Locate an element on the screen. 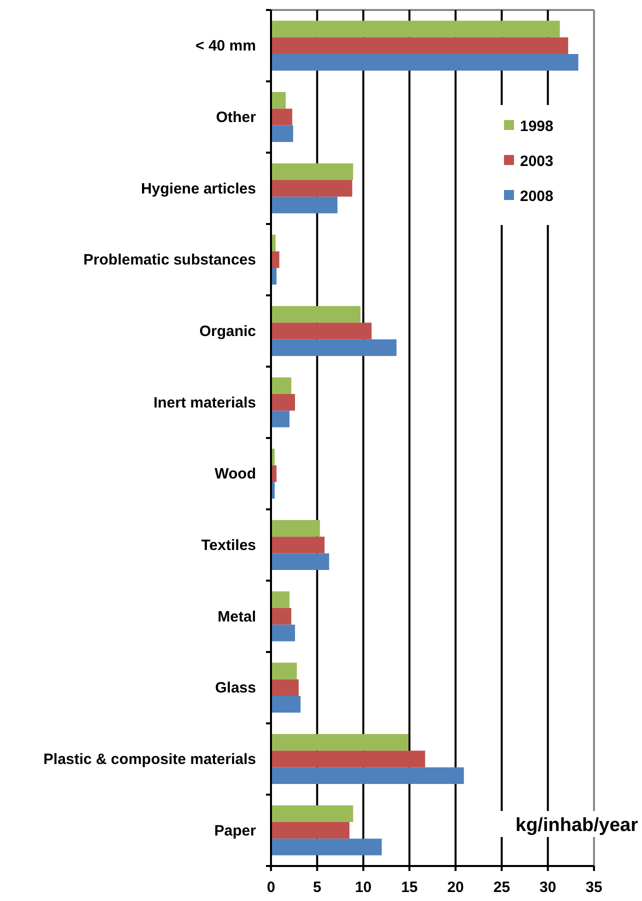 This screenshot has height=901, width=642. y-tick-label: Textiles is located at coordinates (228, 545).